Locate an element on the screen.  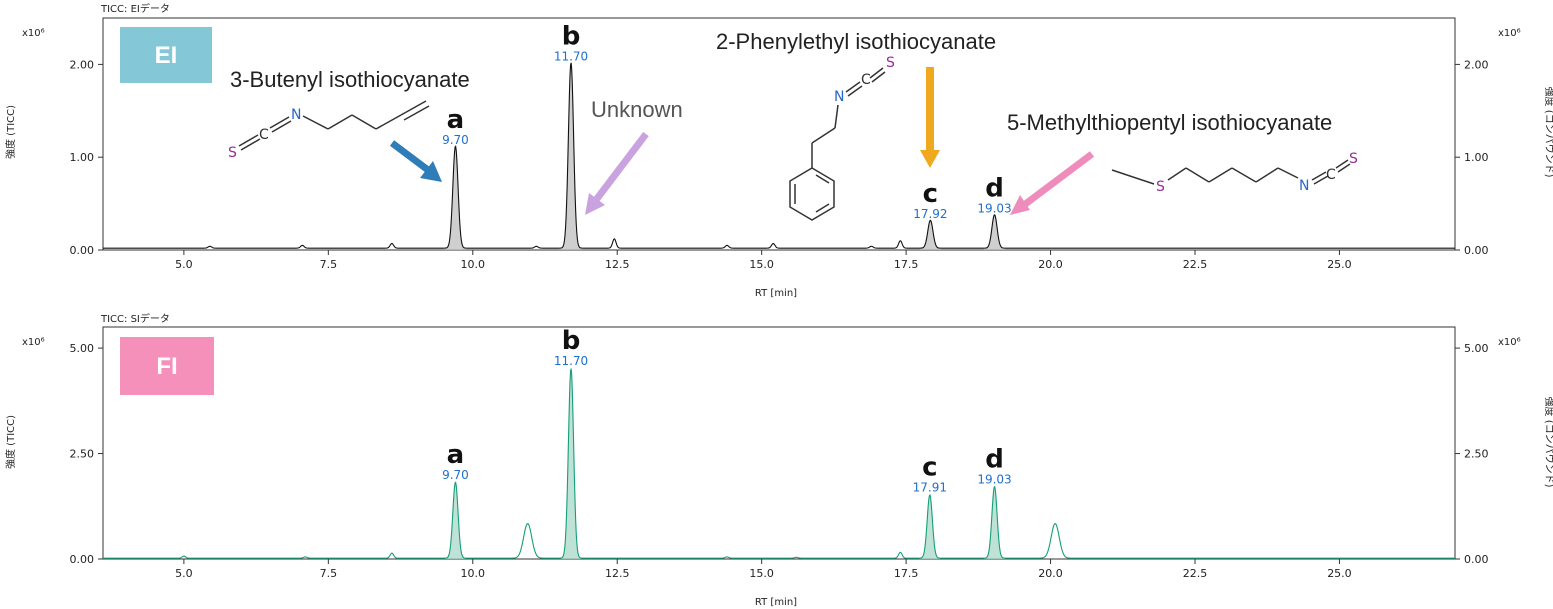
fi-peak-letter-c: c is located at coordinates (929, 468).